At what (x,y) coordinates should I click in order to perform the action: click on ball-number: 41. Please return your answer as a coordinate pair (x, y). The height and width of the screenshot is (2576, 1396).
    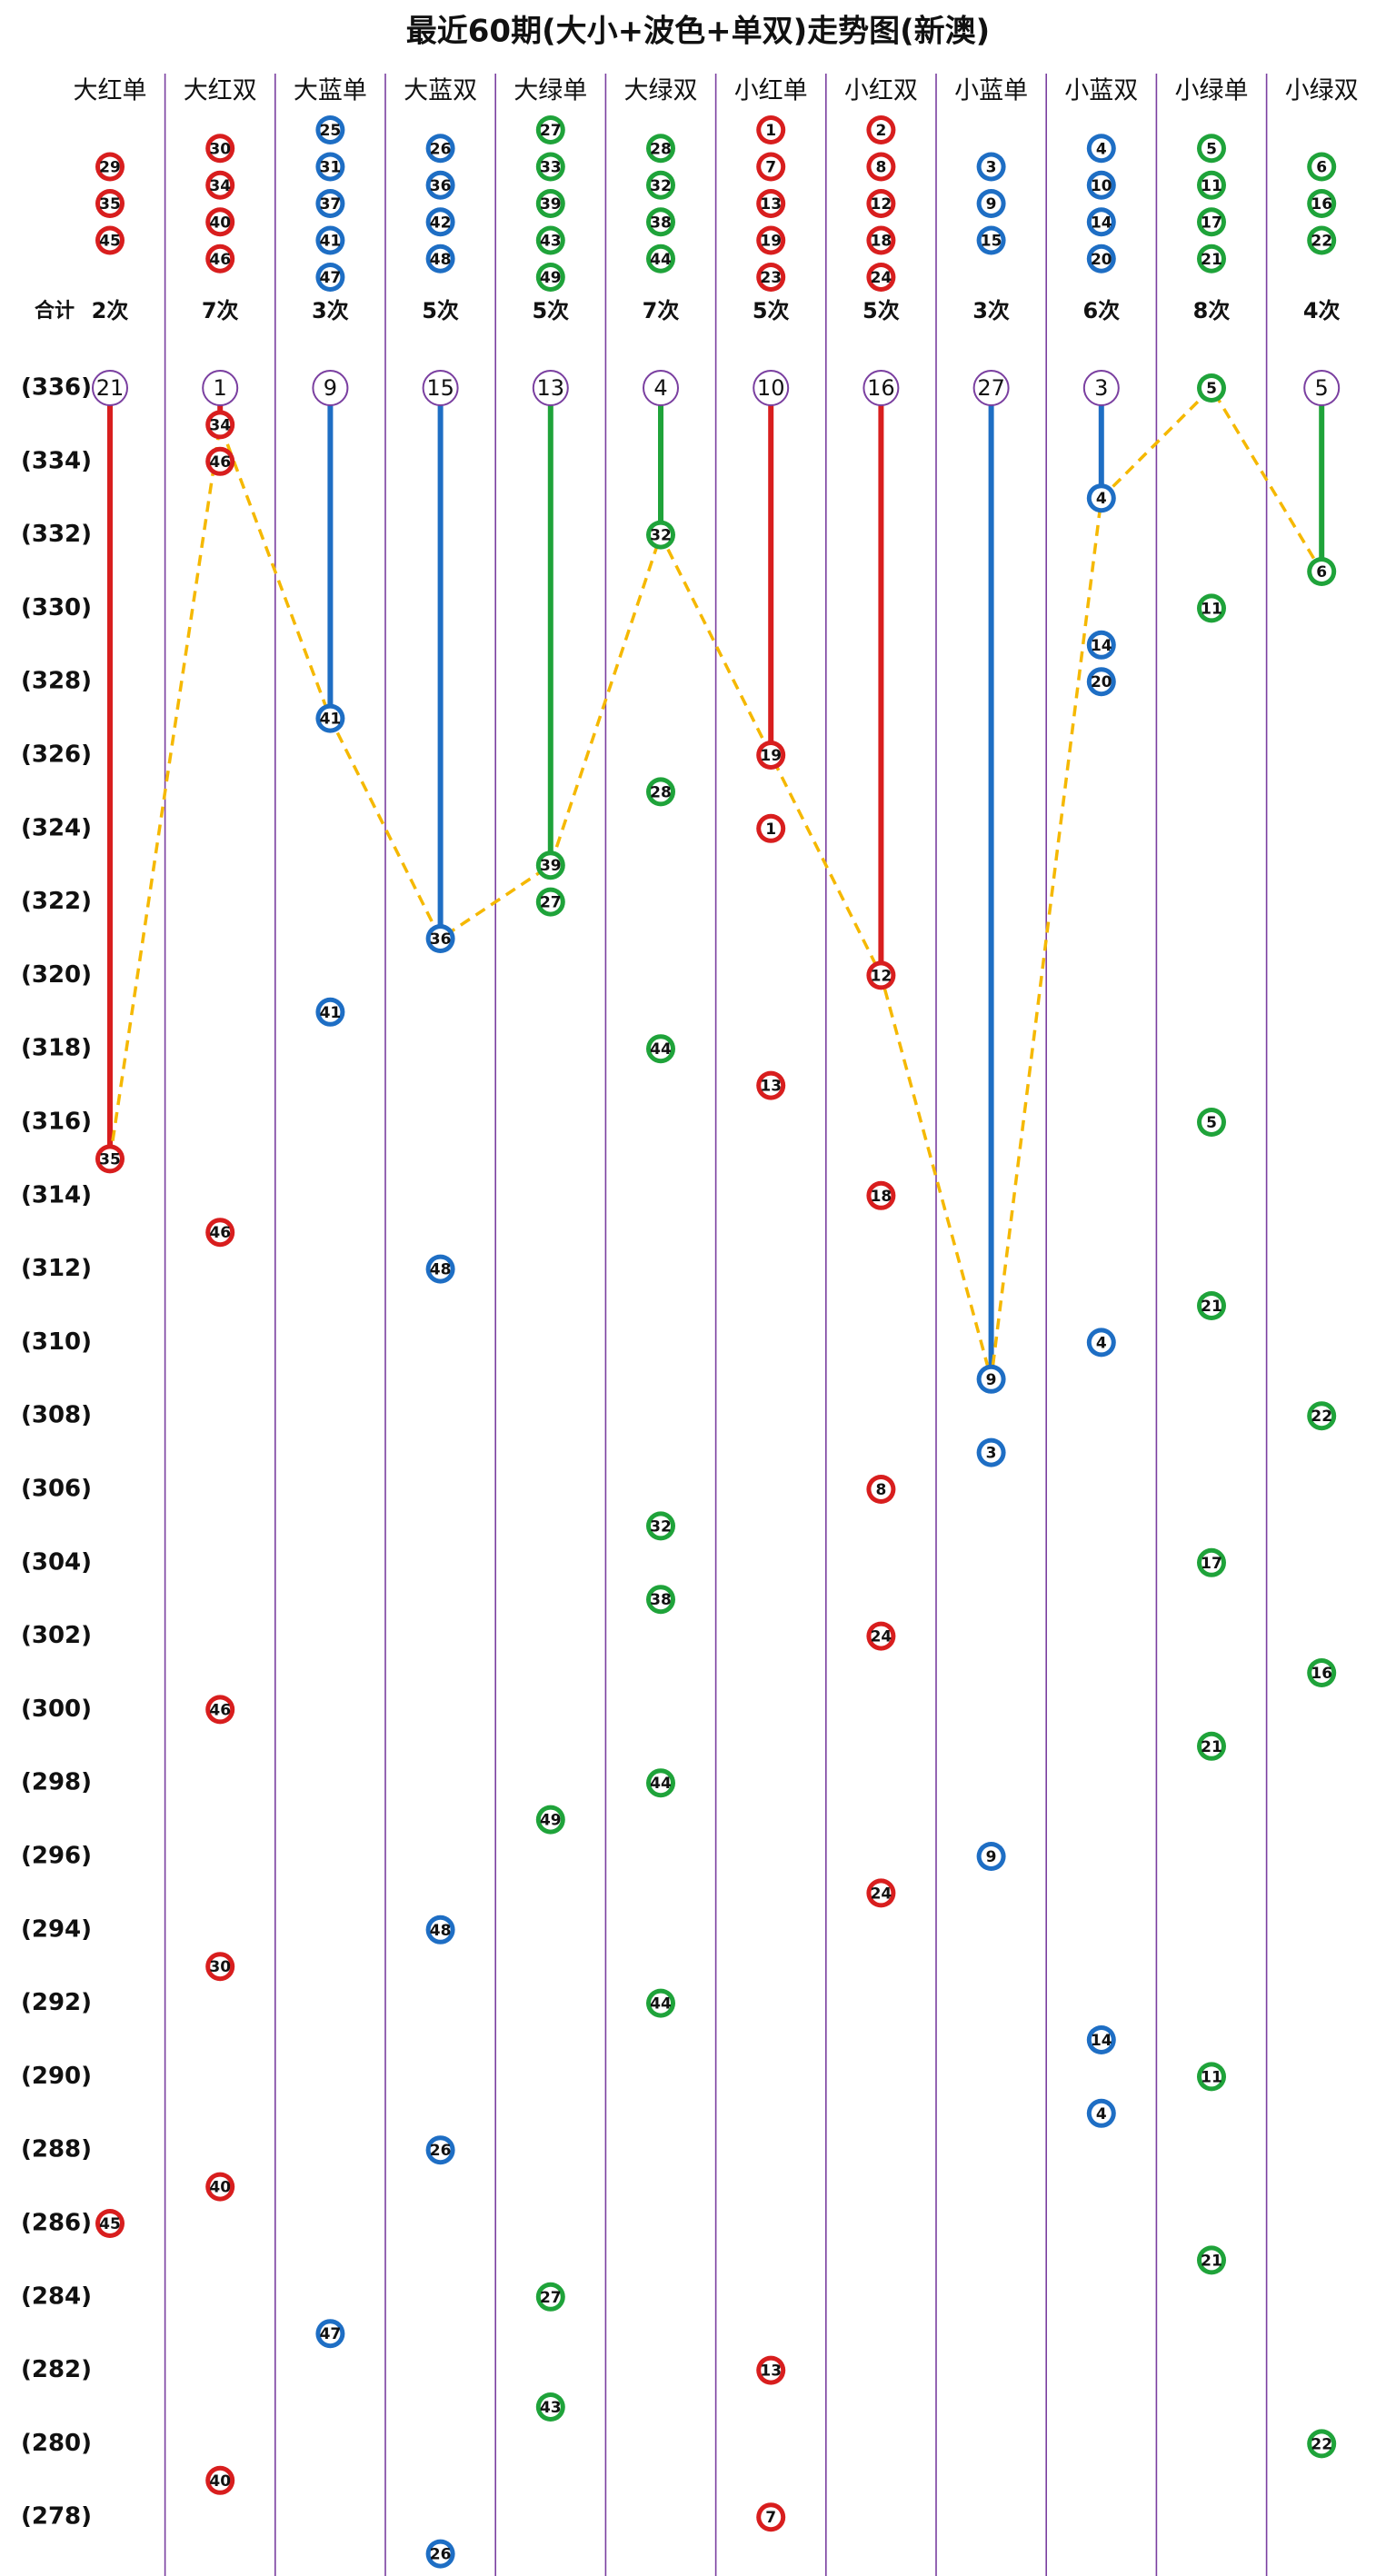
    Looking at the image, I should click on (331, 1013).